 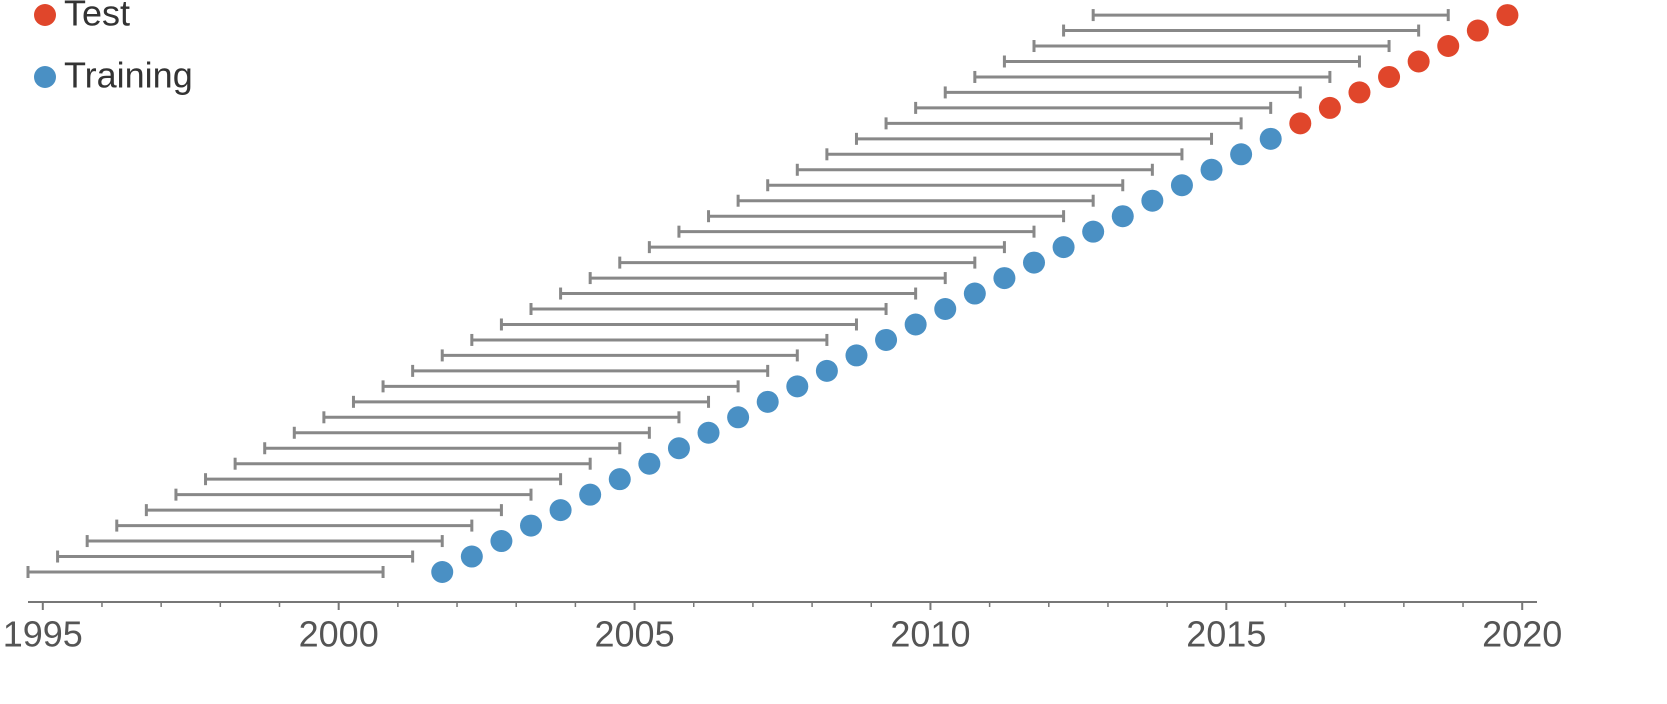 What do you see at coordinates (339, 634) in the screenshot?
I see `x-tick-label: 2000` at bounding box center [339, 634].